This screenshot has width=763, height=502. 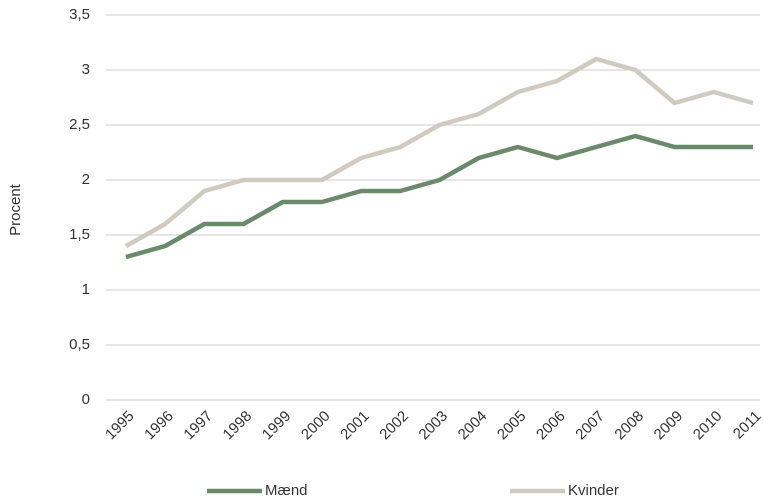 What do you see at coordinates (86, 69) in the screenshot?
I see `y-tick-label: 3` at bounding box center [86, 69].